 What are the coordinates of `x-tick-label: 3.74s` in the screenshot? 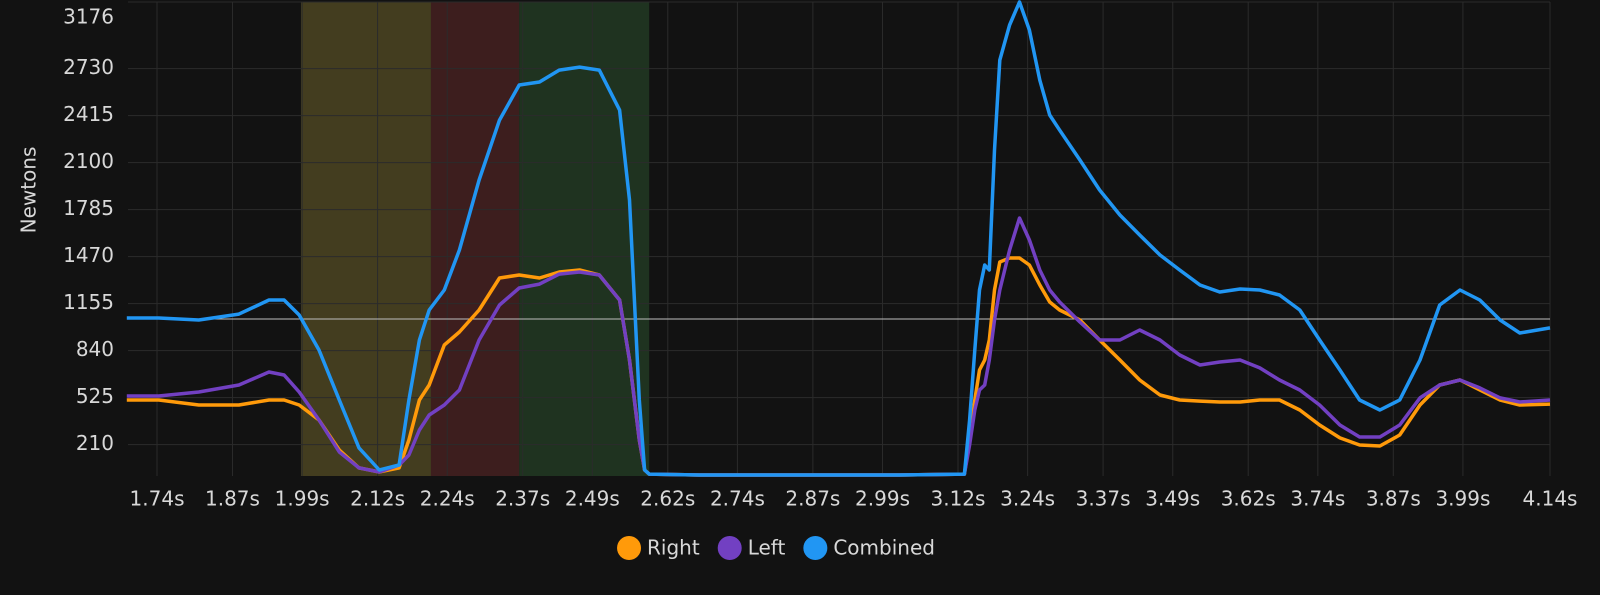 It's located at (1317, 499).